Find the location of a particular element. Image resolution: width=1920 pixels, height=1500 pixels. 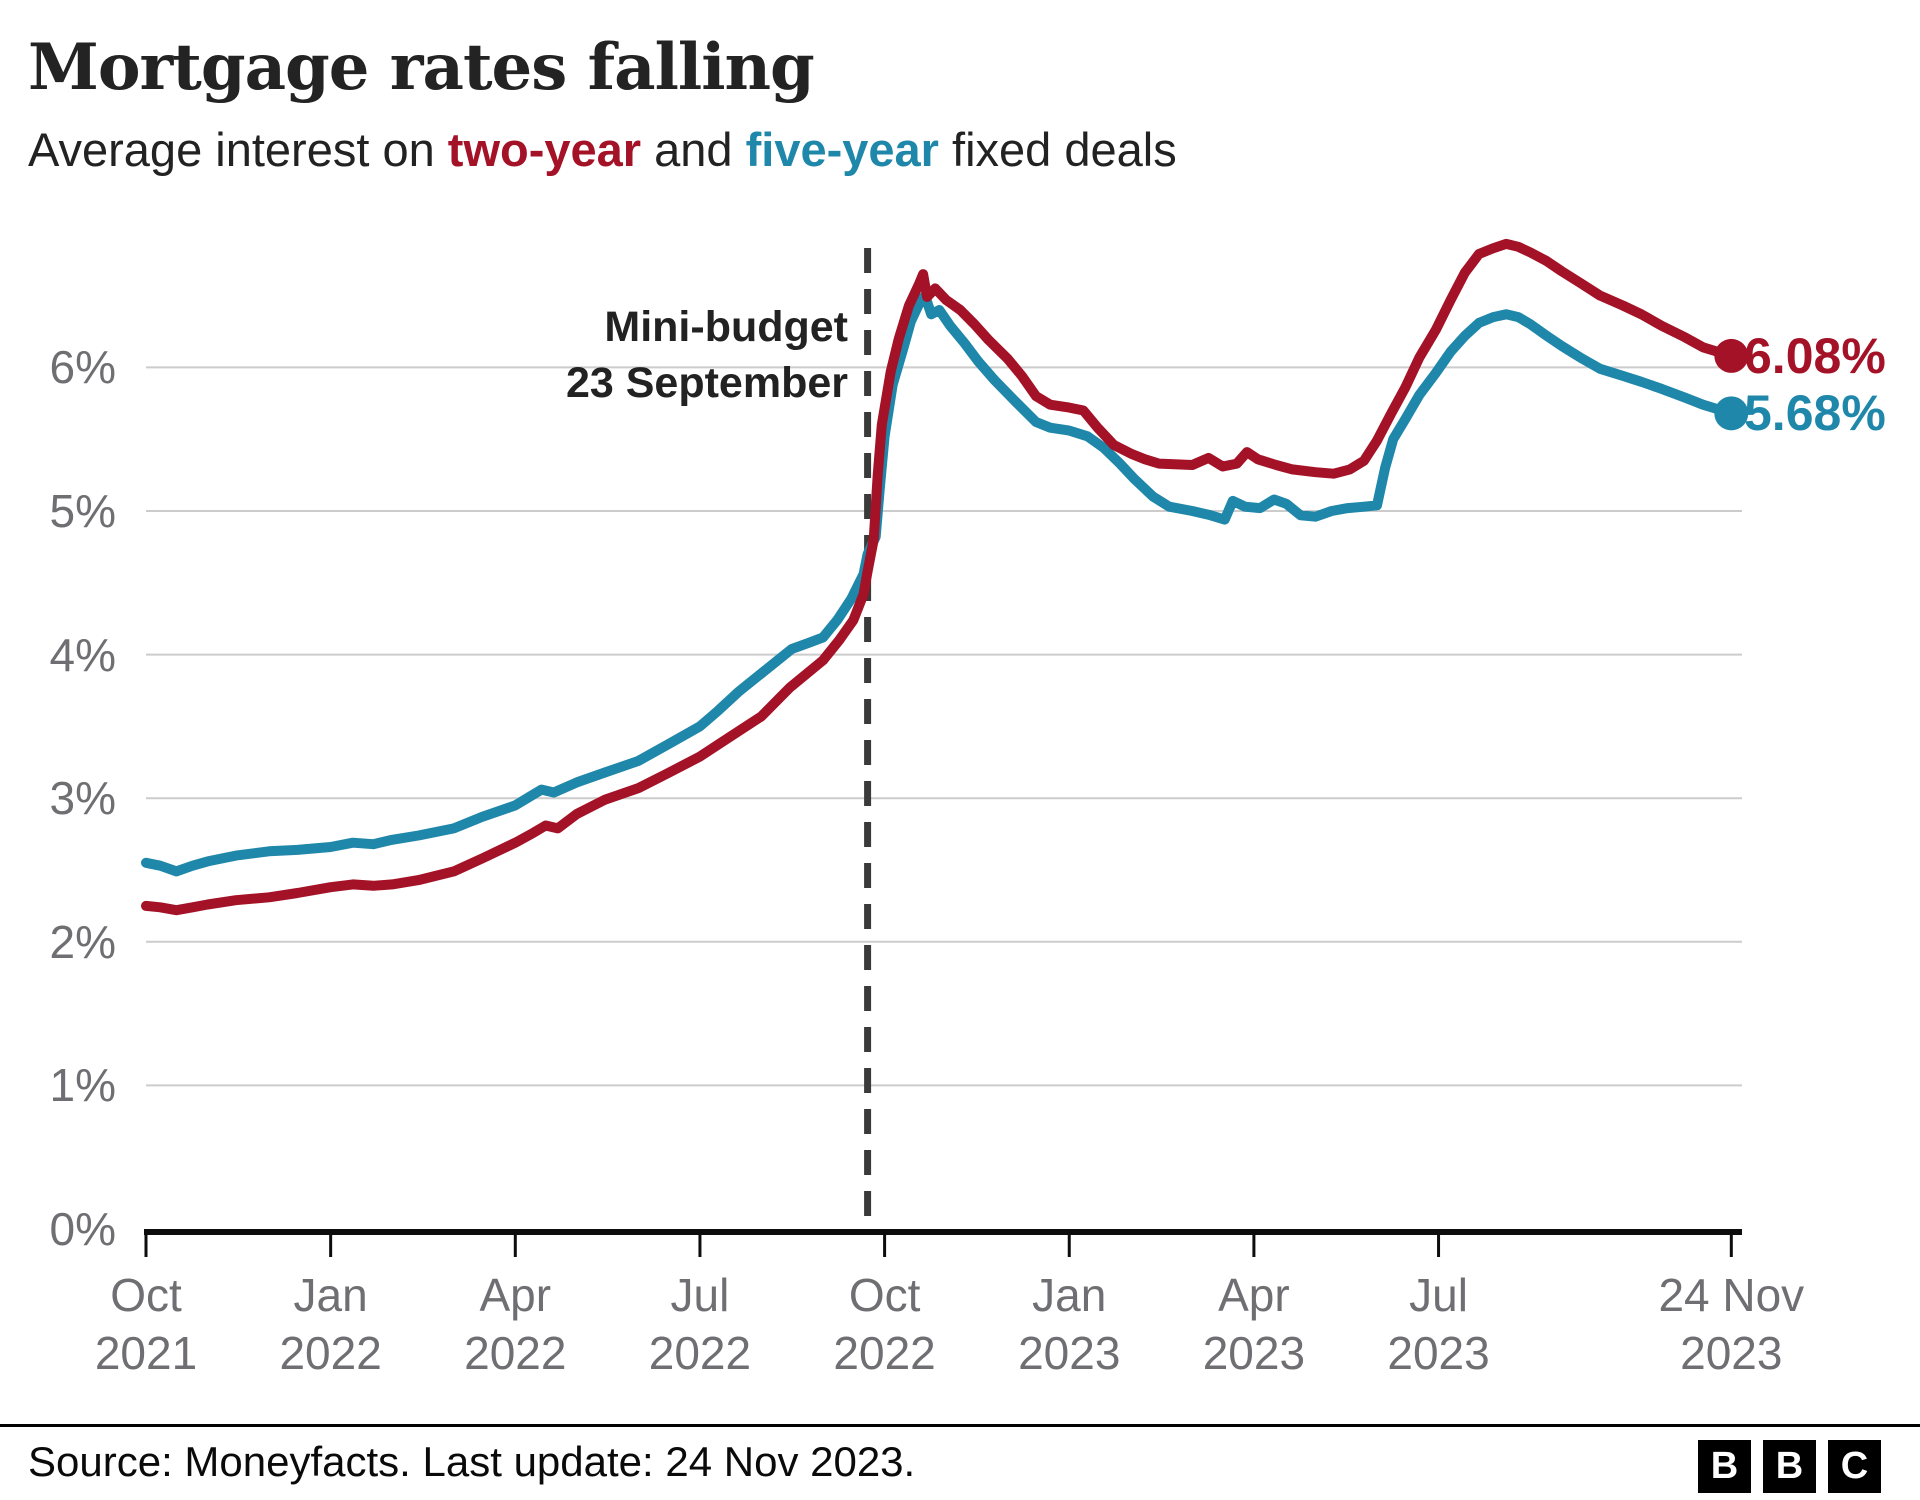

end-dot-two-year is located at coordinates (1731, 355).